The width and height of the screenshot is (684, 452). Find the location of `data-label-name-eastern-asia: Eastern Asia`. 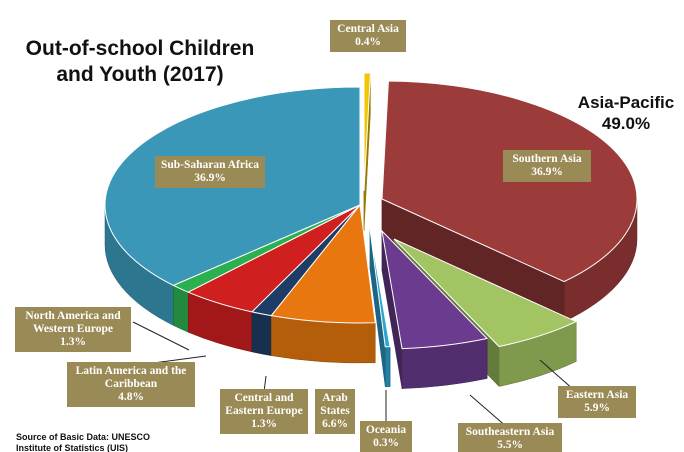

data-label-name-eastern-asia: Eastern Asia is located at coordinates (597, 395).